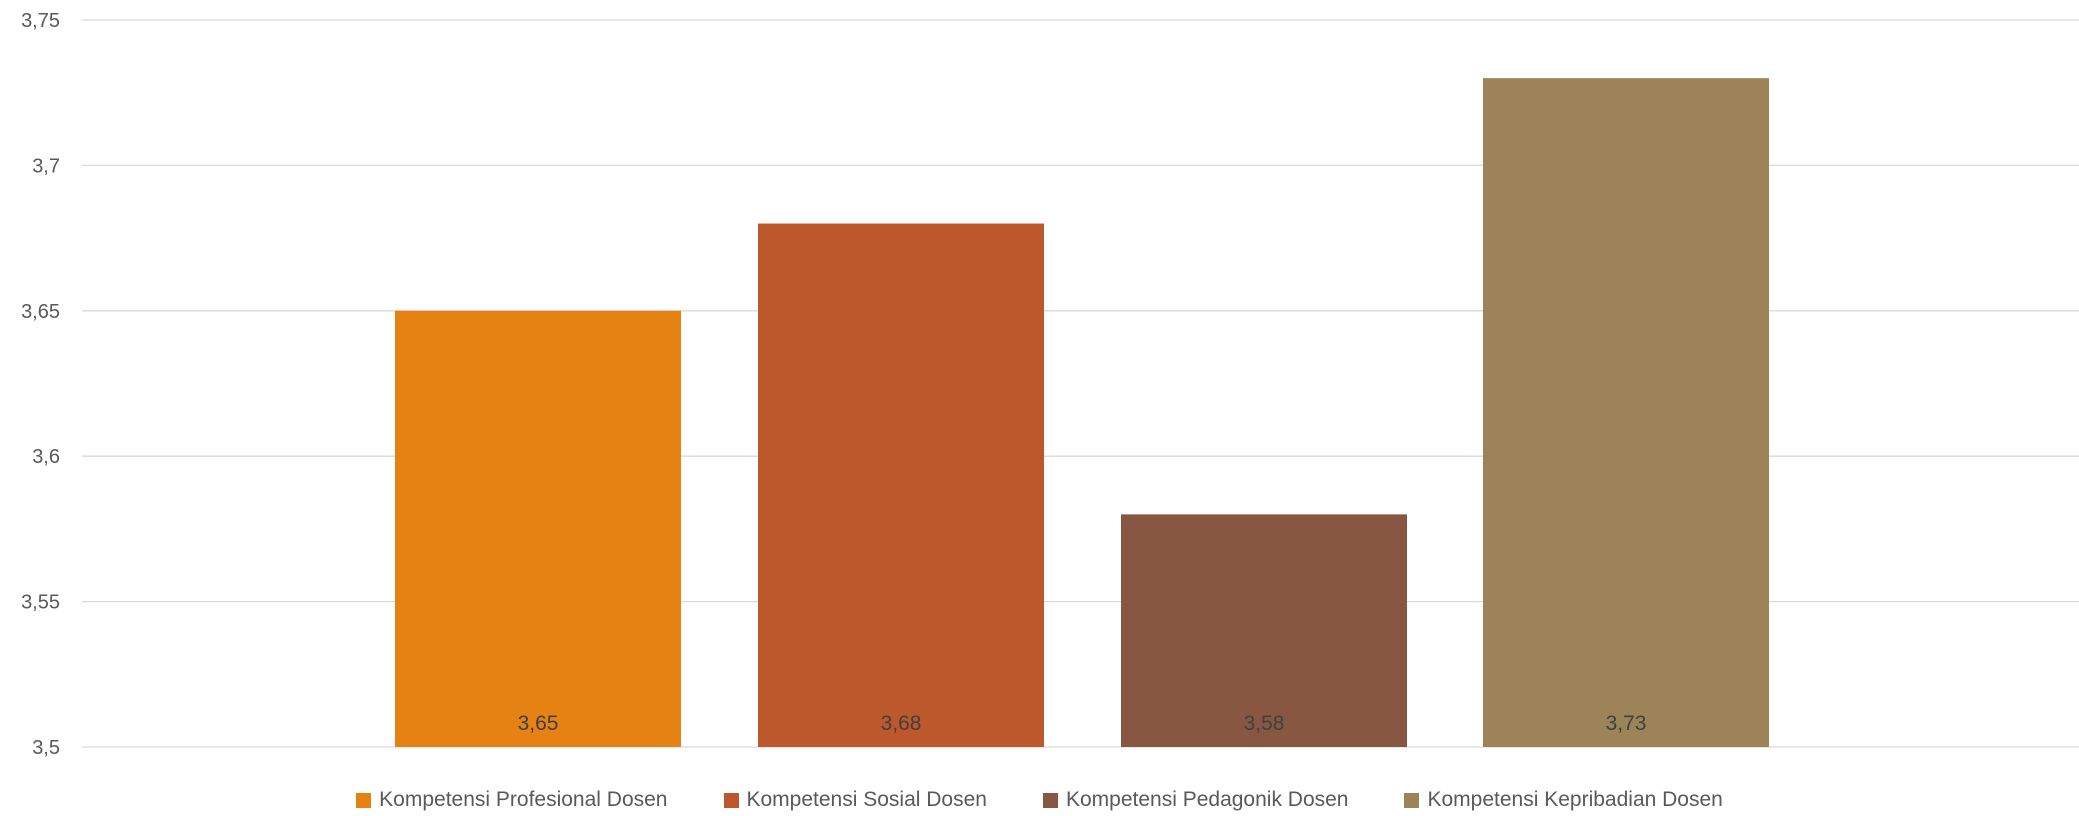 The width and height of the screenshot is (2079, 816). I want to click on legend-label: Kompetensi Profesional Dosen, so click(523, 799).